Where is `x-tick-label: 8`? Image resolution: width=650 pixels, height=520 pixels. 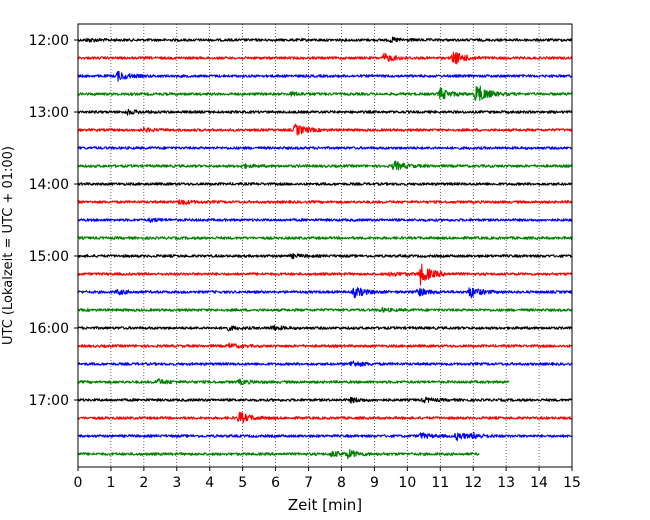
x-tick-label: 8 is located at coordinates (341, 483).